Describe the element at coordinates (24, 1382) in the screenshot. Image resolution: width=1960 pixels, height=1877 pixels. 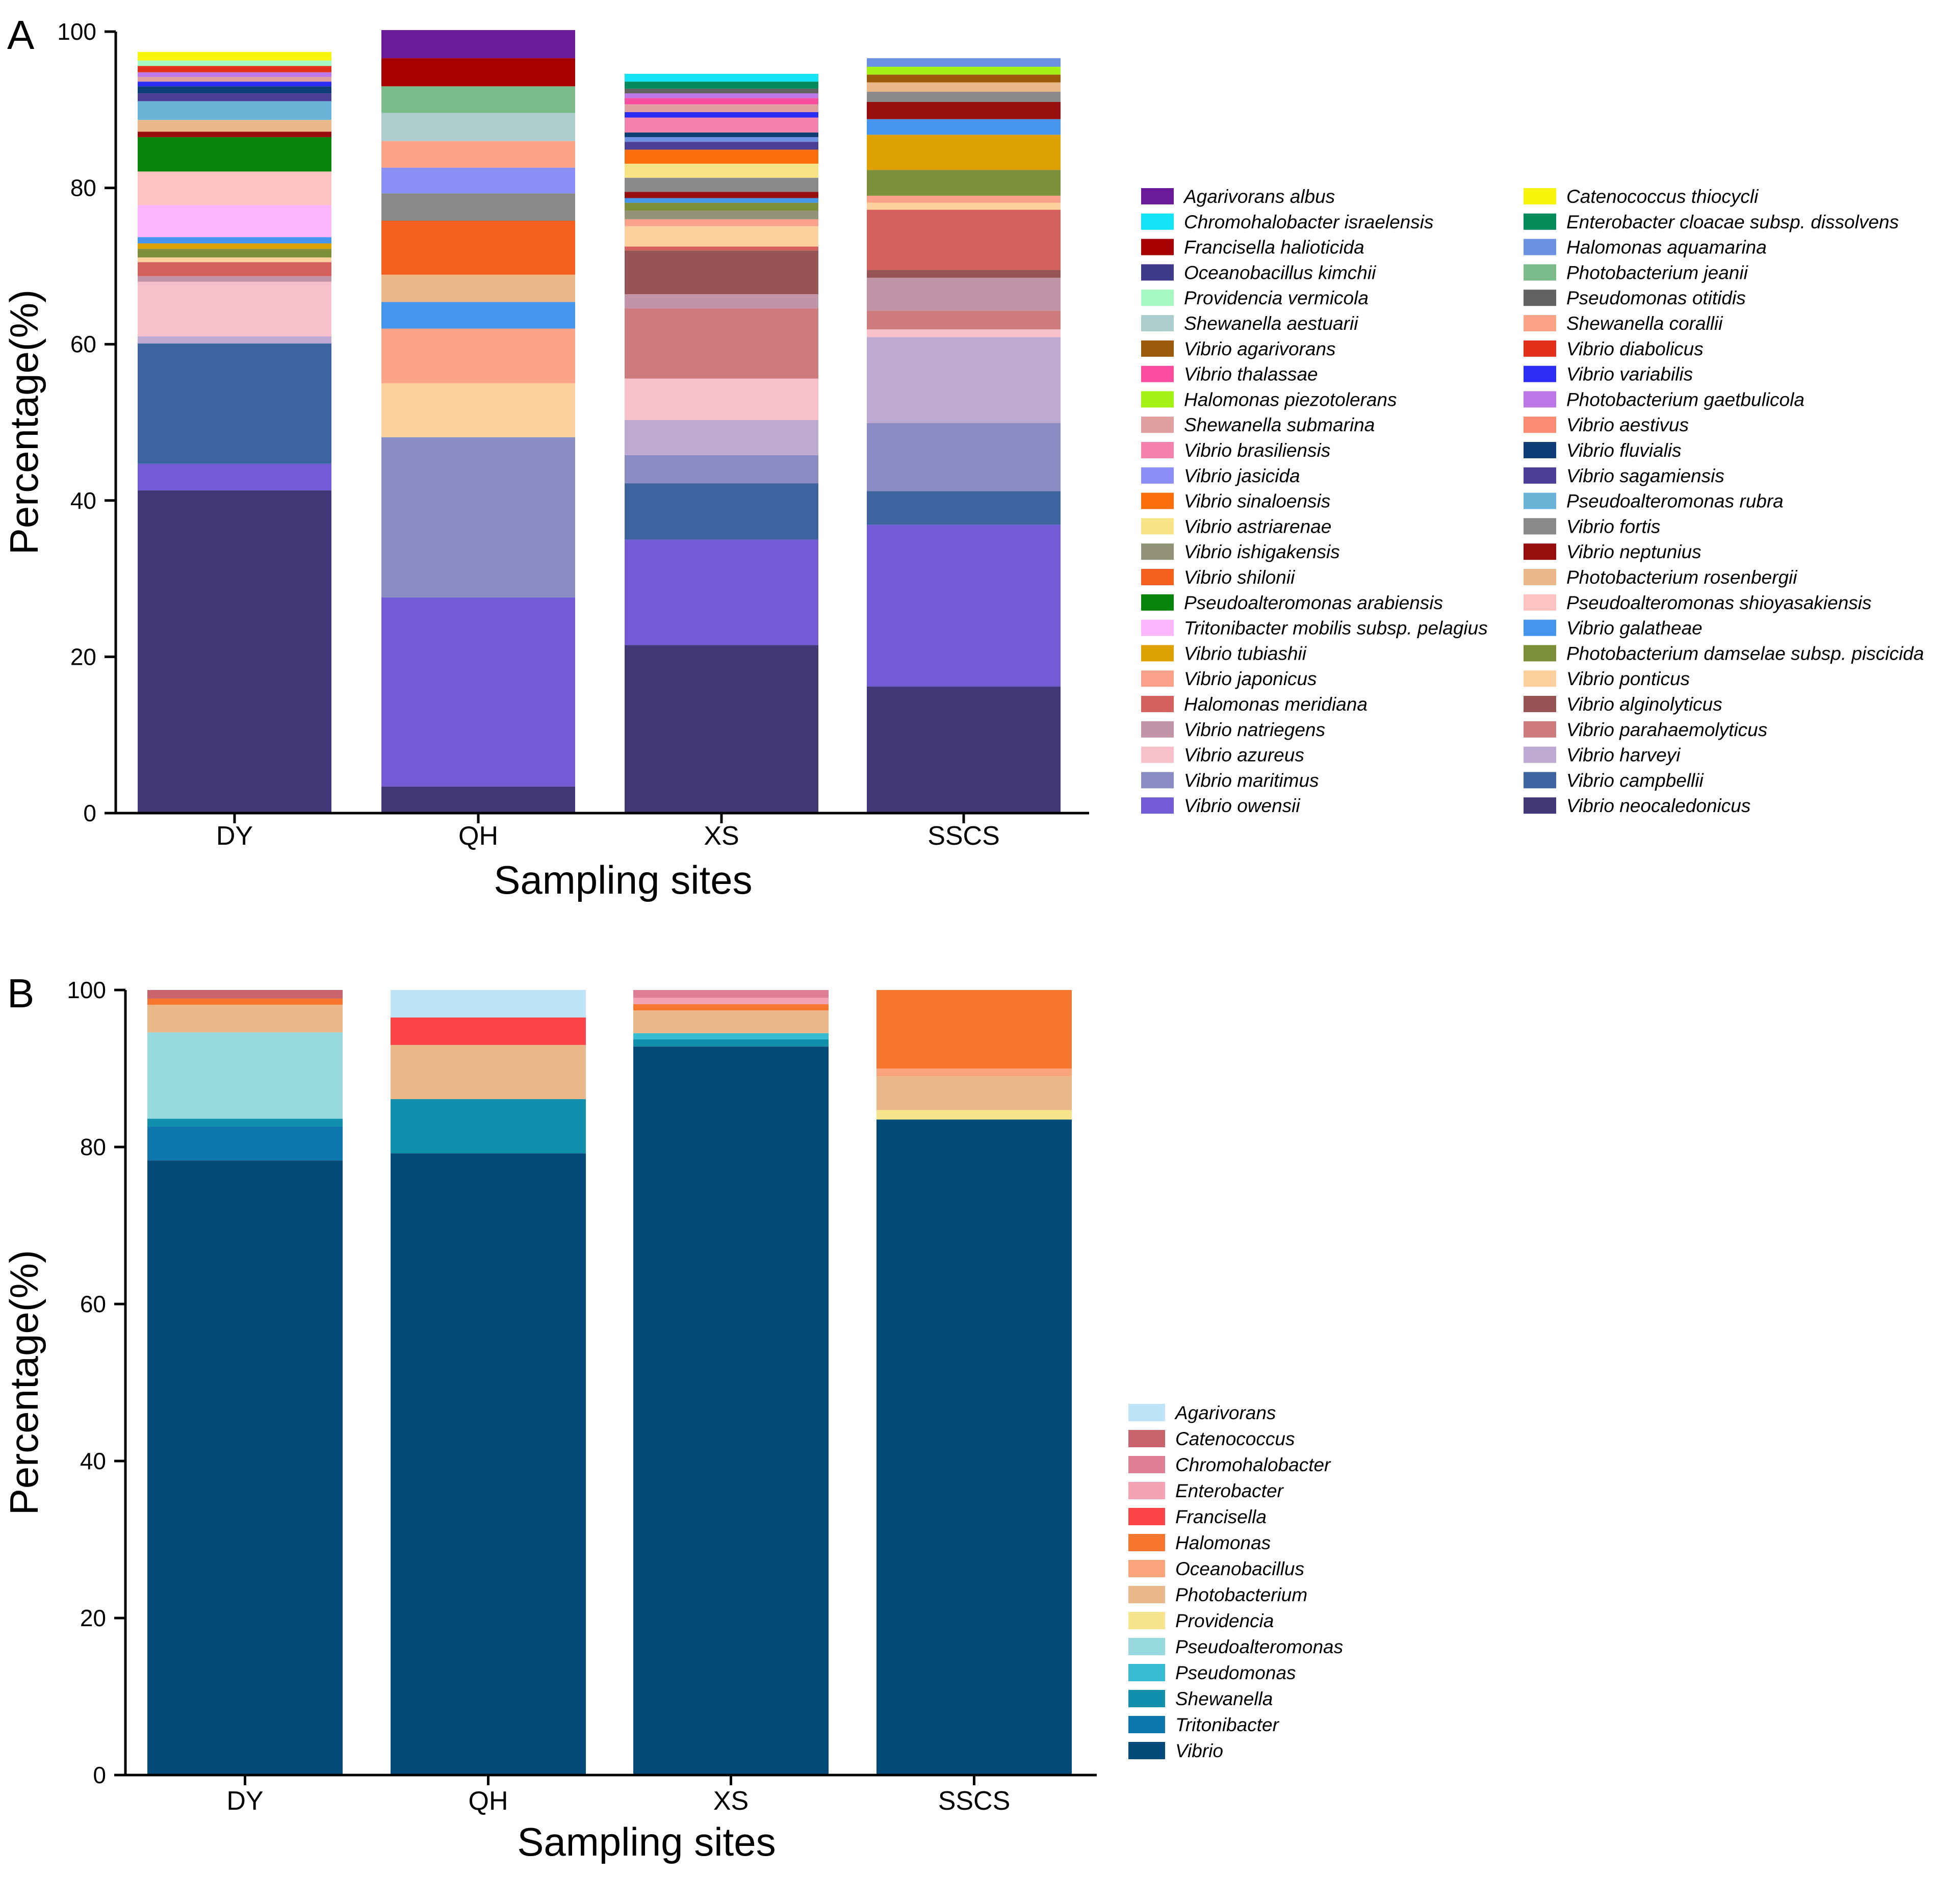
I see `panel-b-y-axis-title: Percentage(%)` at that location.